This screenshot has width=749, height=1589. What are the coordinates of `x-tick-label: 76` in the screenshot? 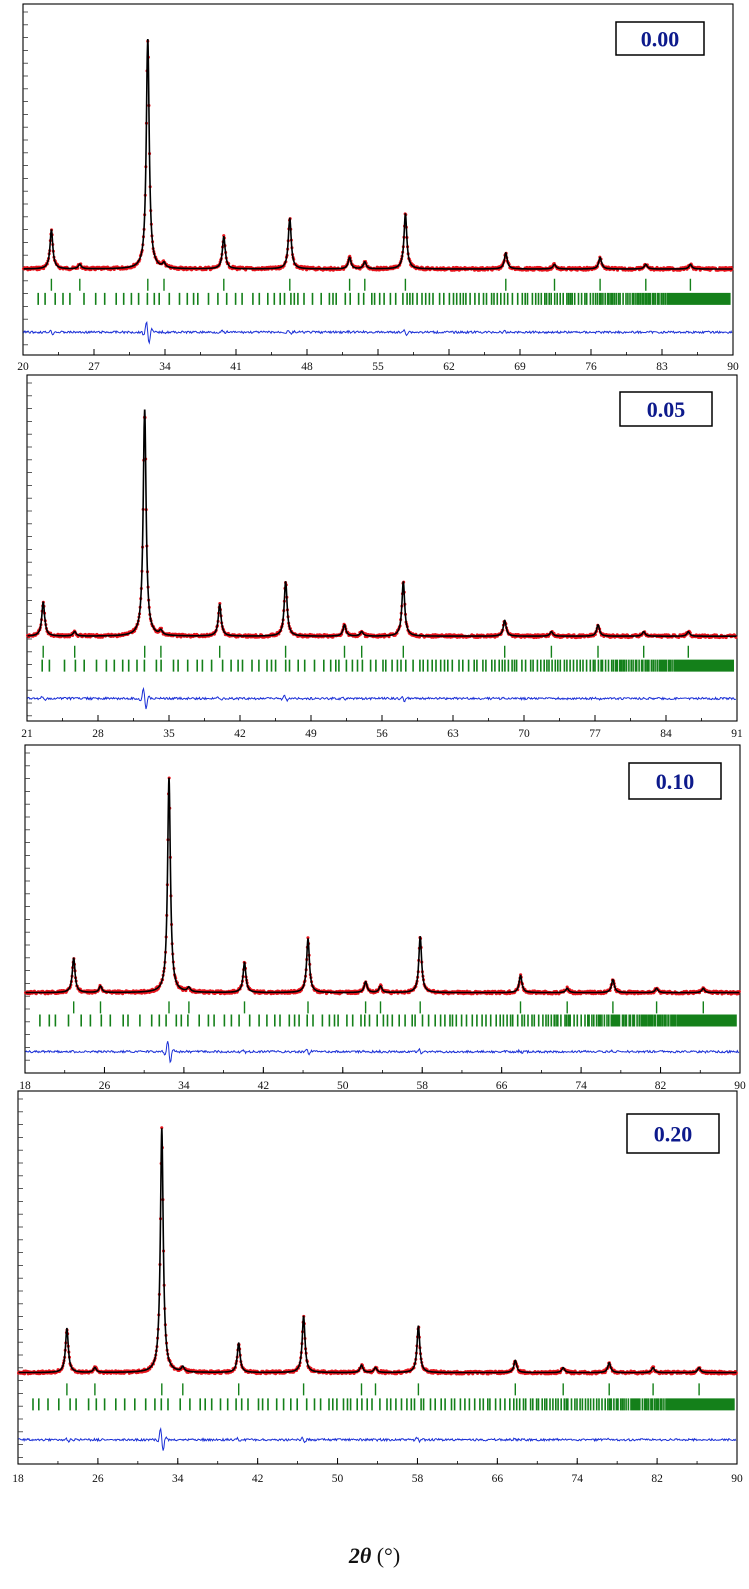 It's located at (591, 367).